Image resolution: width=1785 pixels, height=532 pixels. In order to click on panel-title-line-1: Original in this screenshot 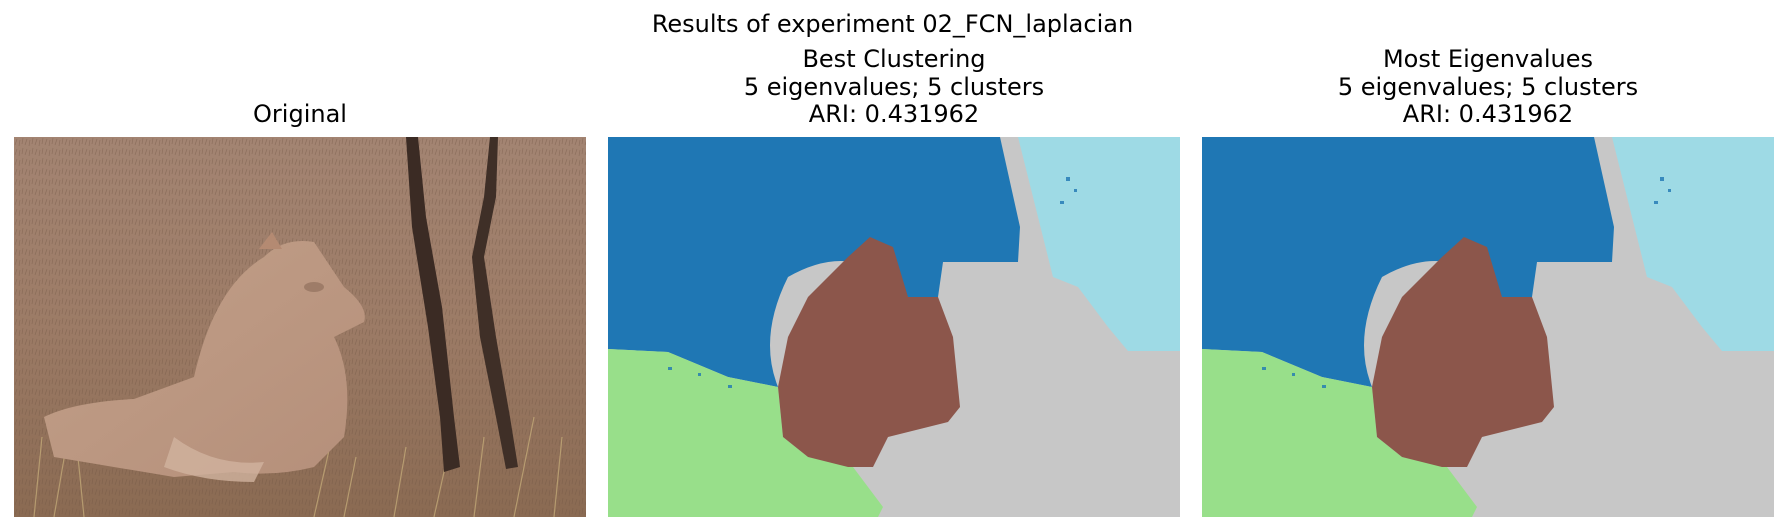, I will do `click(300, 114)`.